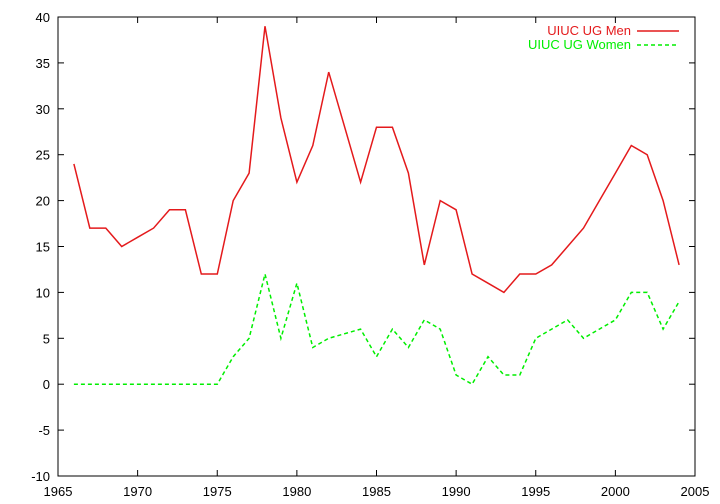  Describe the element at coordinates (46, 384) in the screenshot. I see `y-tick-label: 0` at that location.